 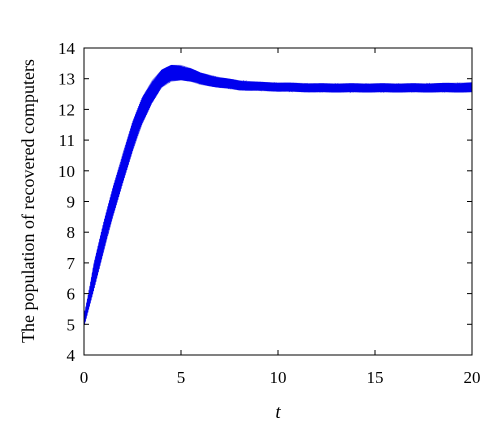 I want to click on x-tick-label: 15, so click(x=375, y=377).